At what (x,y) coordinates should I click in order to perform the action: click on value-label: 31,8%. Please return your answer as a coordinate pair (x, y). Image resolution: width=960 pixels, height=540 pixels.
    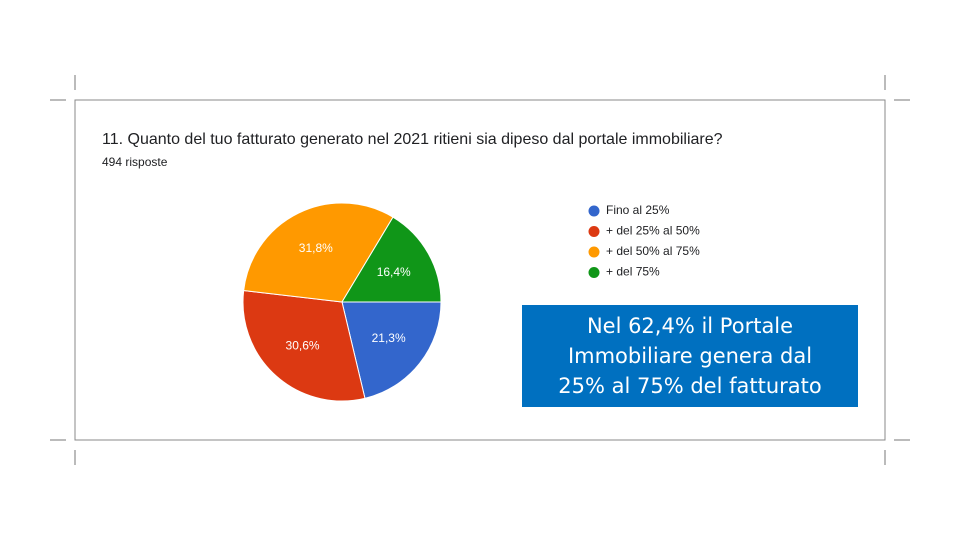
    Looking at the image, I should click on (316, 248).